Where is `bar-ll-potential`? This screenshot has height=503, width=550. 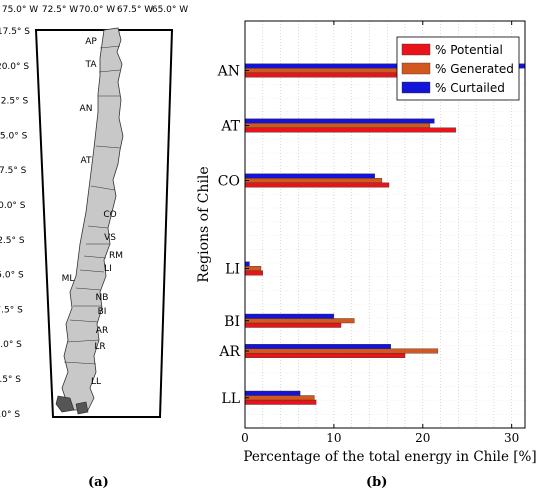 bar-ll-potential is located at coordinates (280, 402).